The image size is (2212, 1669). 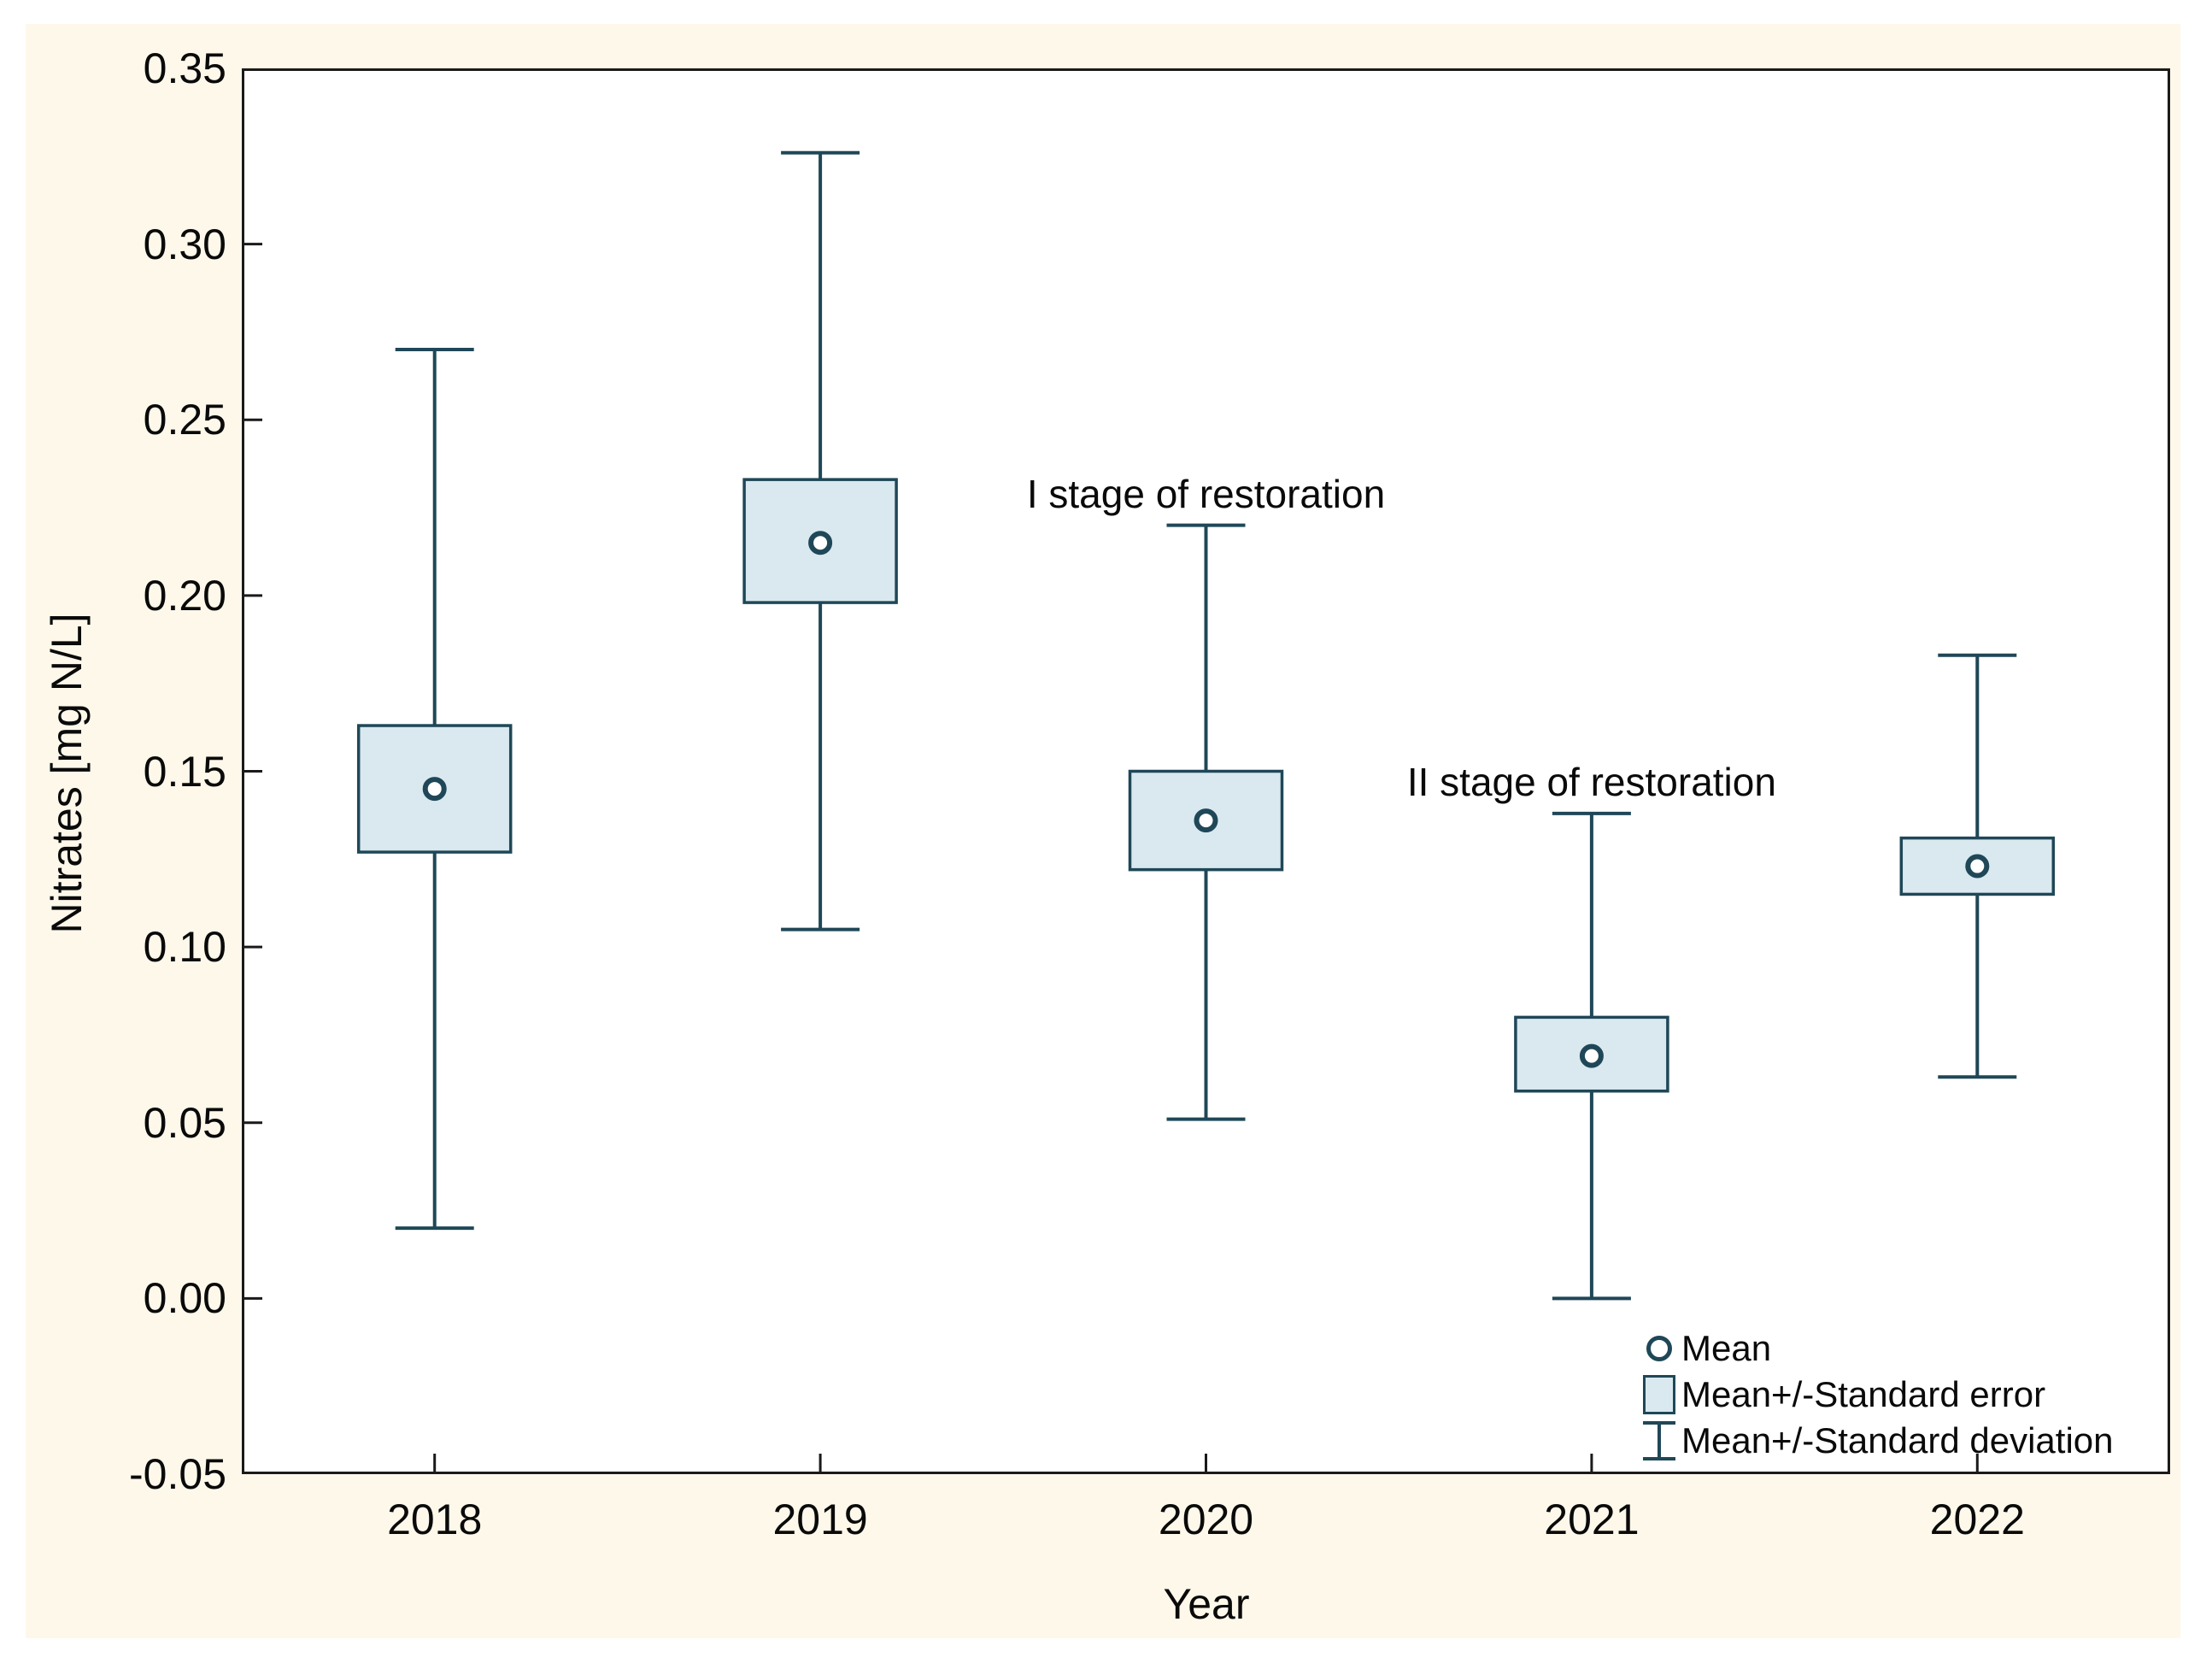 I want to click on x-category-label: 2020, so click(x=1206, y=1520).